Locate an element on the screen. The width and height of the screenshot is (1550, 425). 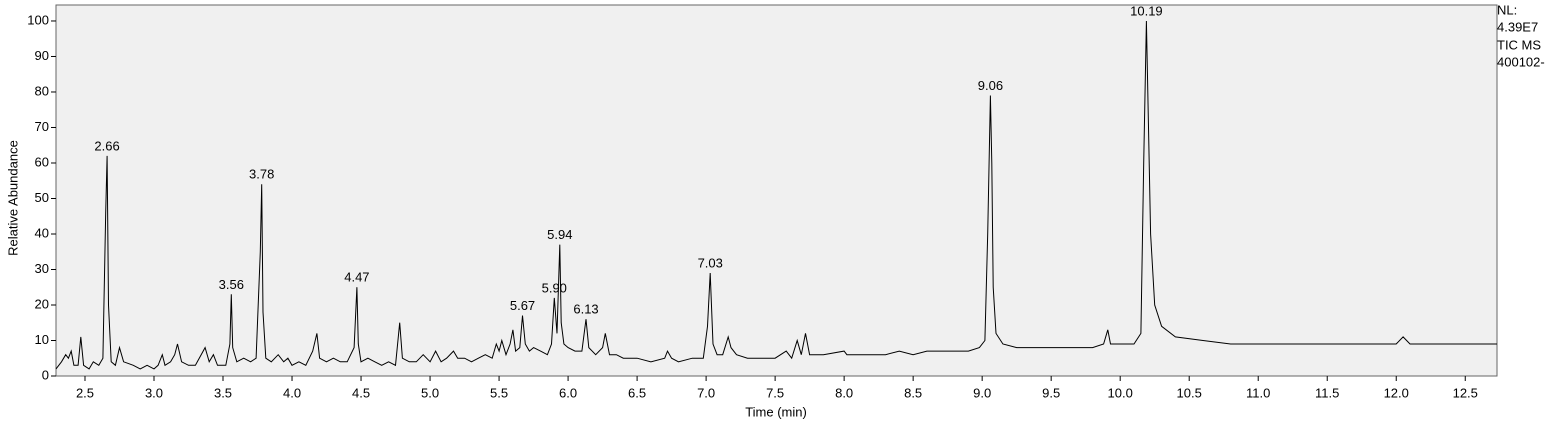
peak-label: 3.56 is located at coordinates (231, 284).